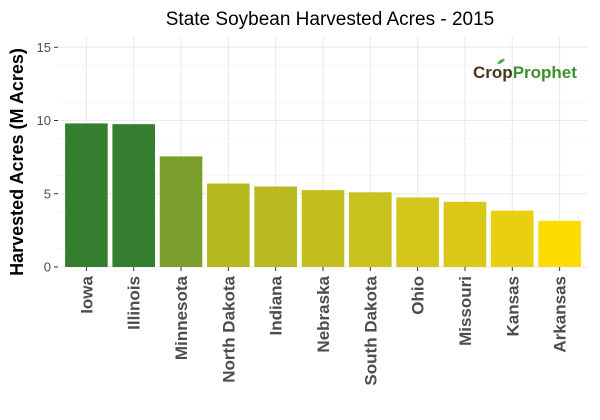 The height and width of the screenshot is (420, 600). What do you see at coordinates (47, 157) in the screenshot?
I see `y-axis-ticks: 0 5 10 15` at bounding box center [47, 157].